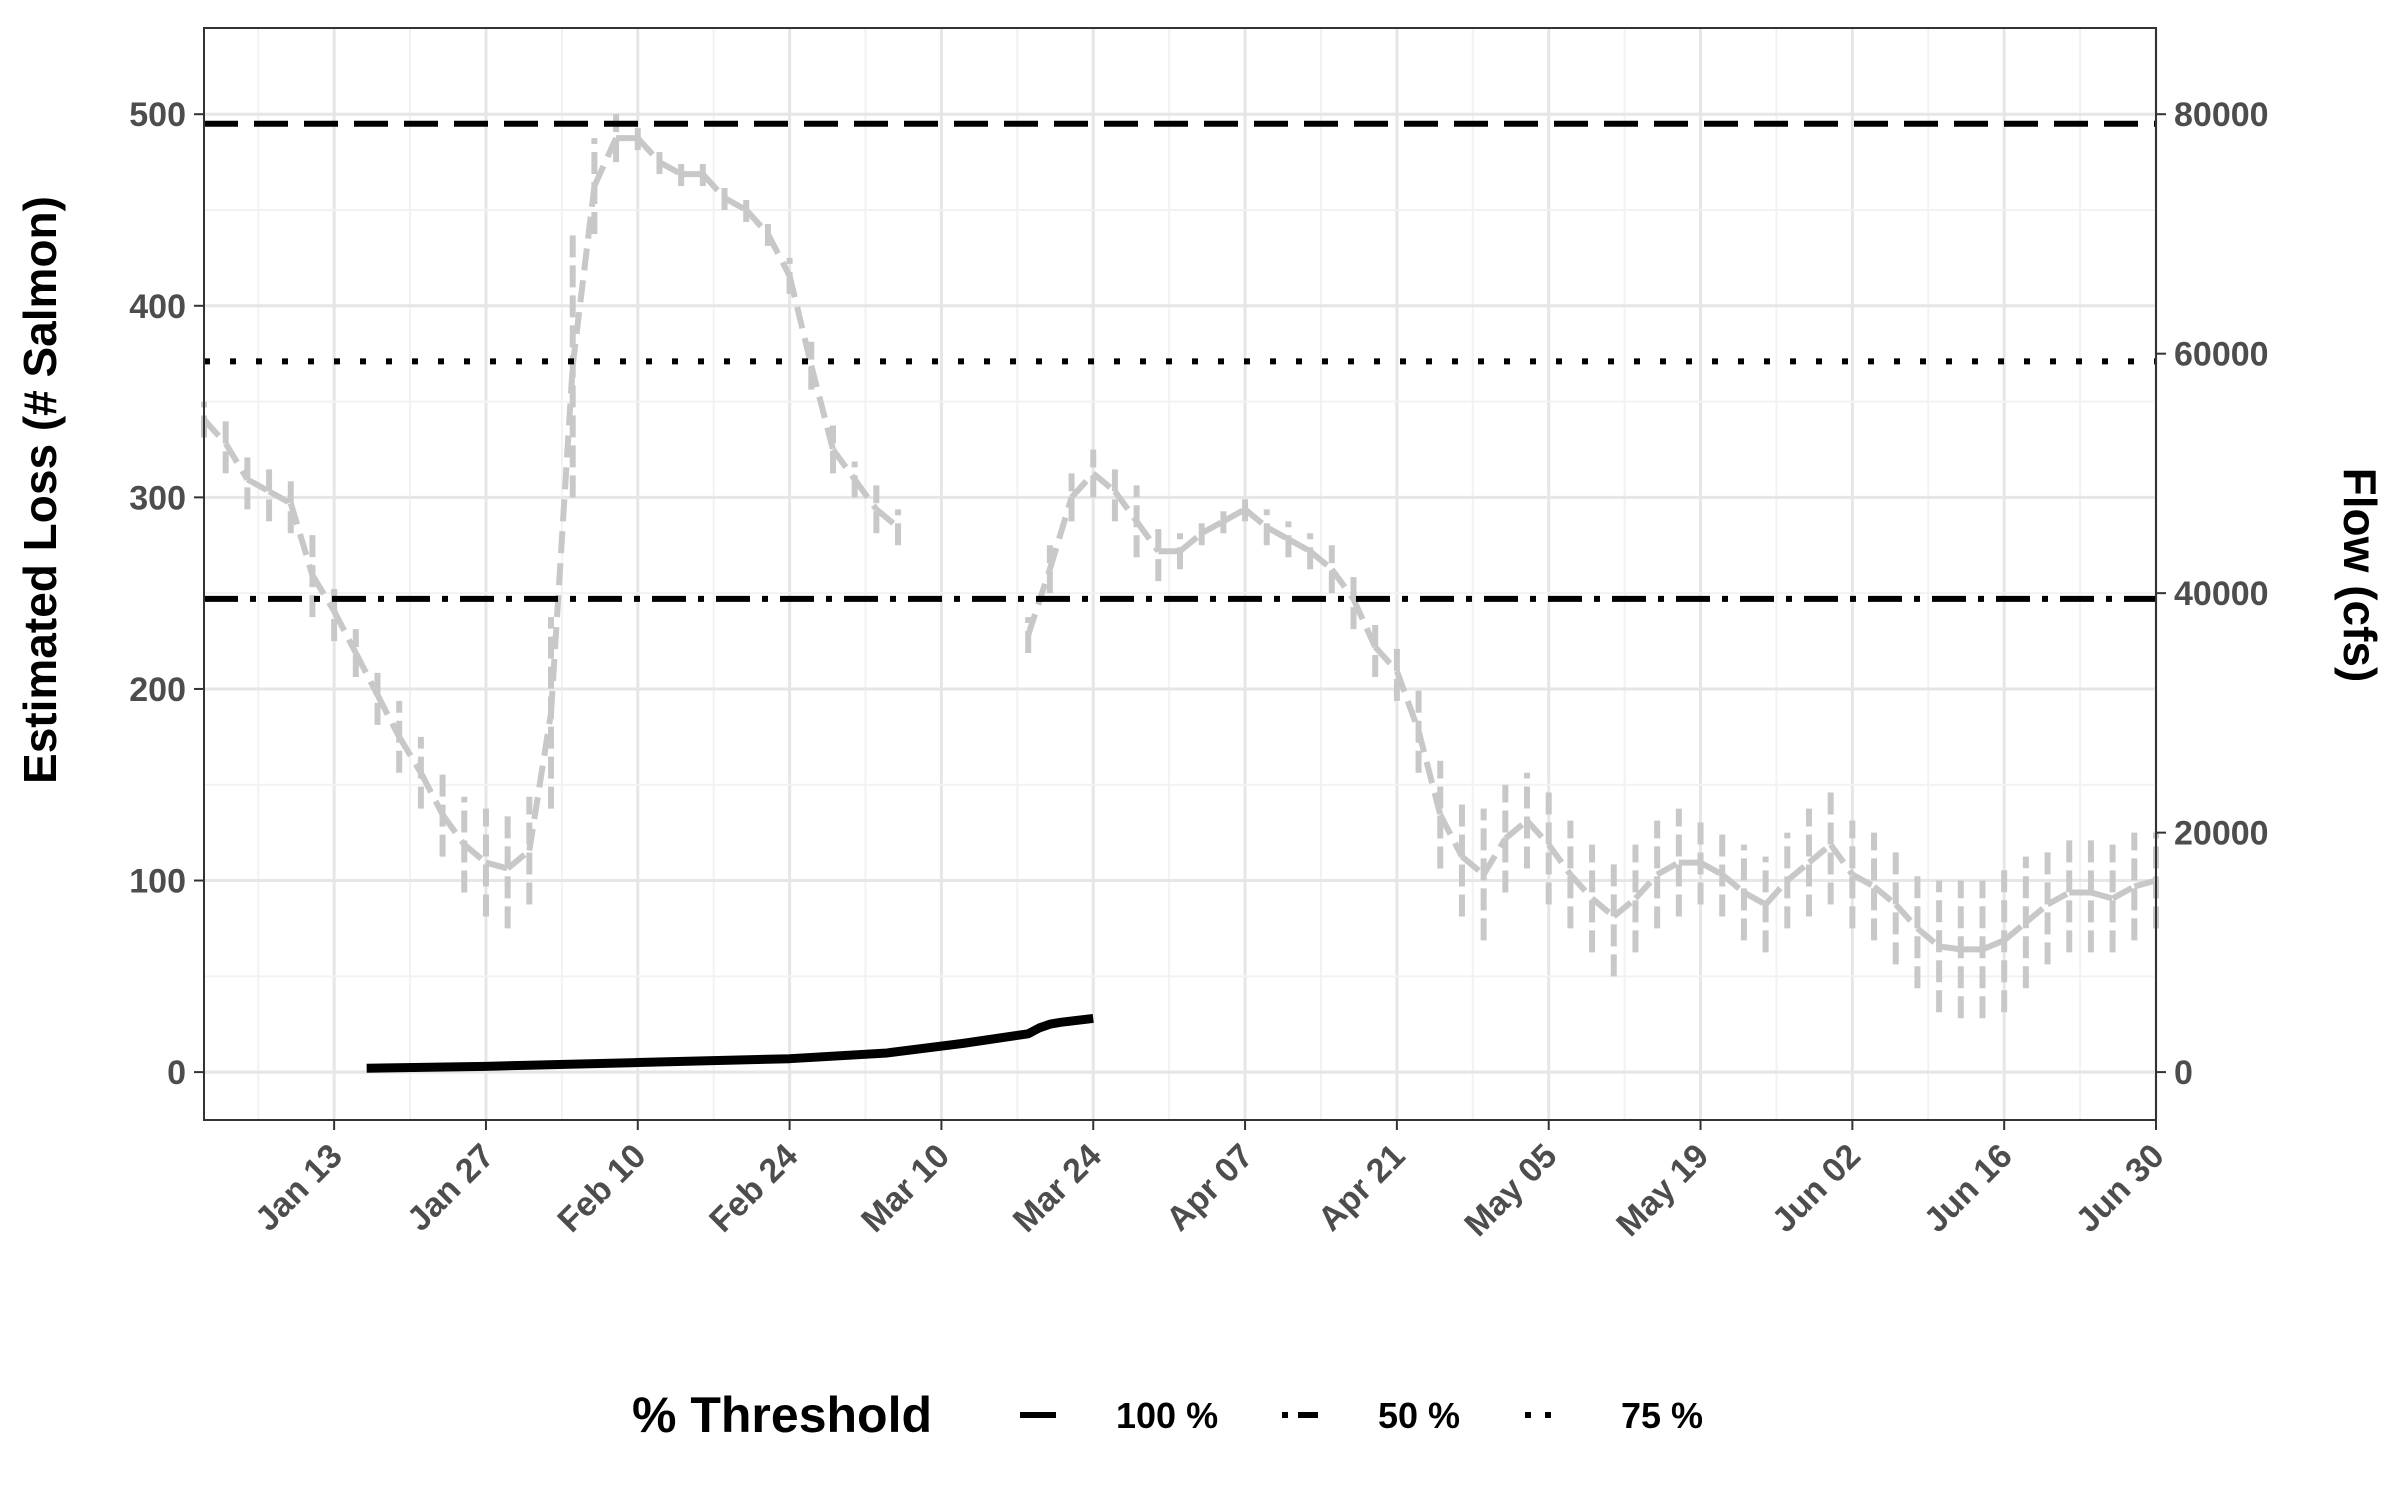  Describe the element at coordinates (753, 1188) in the screenshot. I see `x-tick-label: Feb 24` at that location.